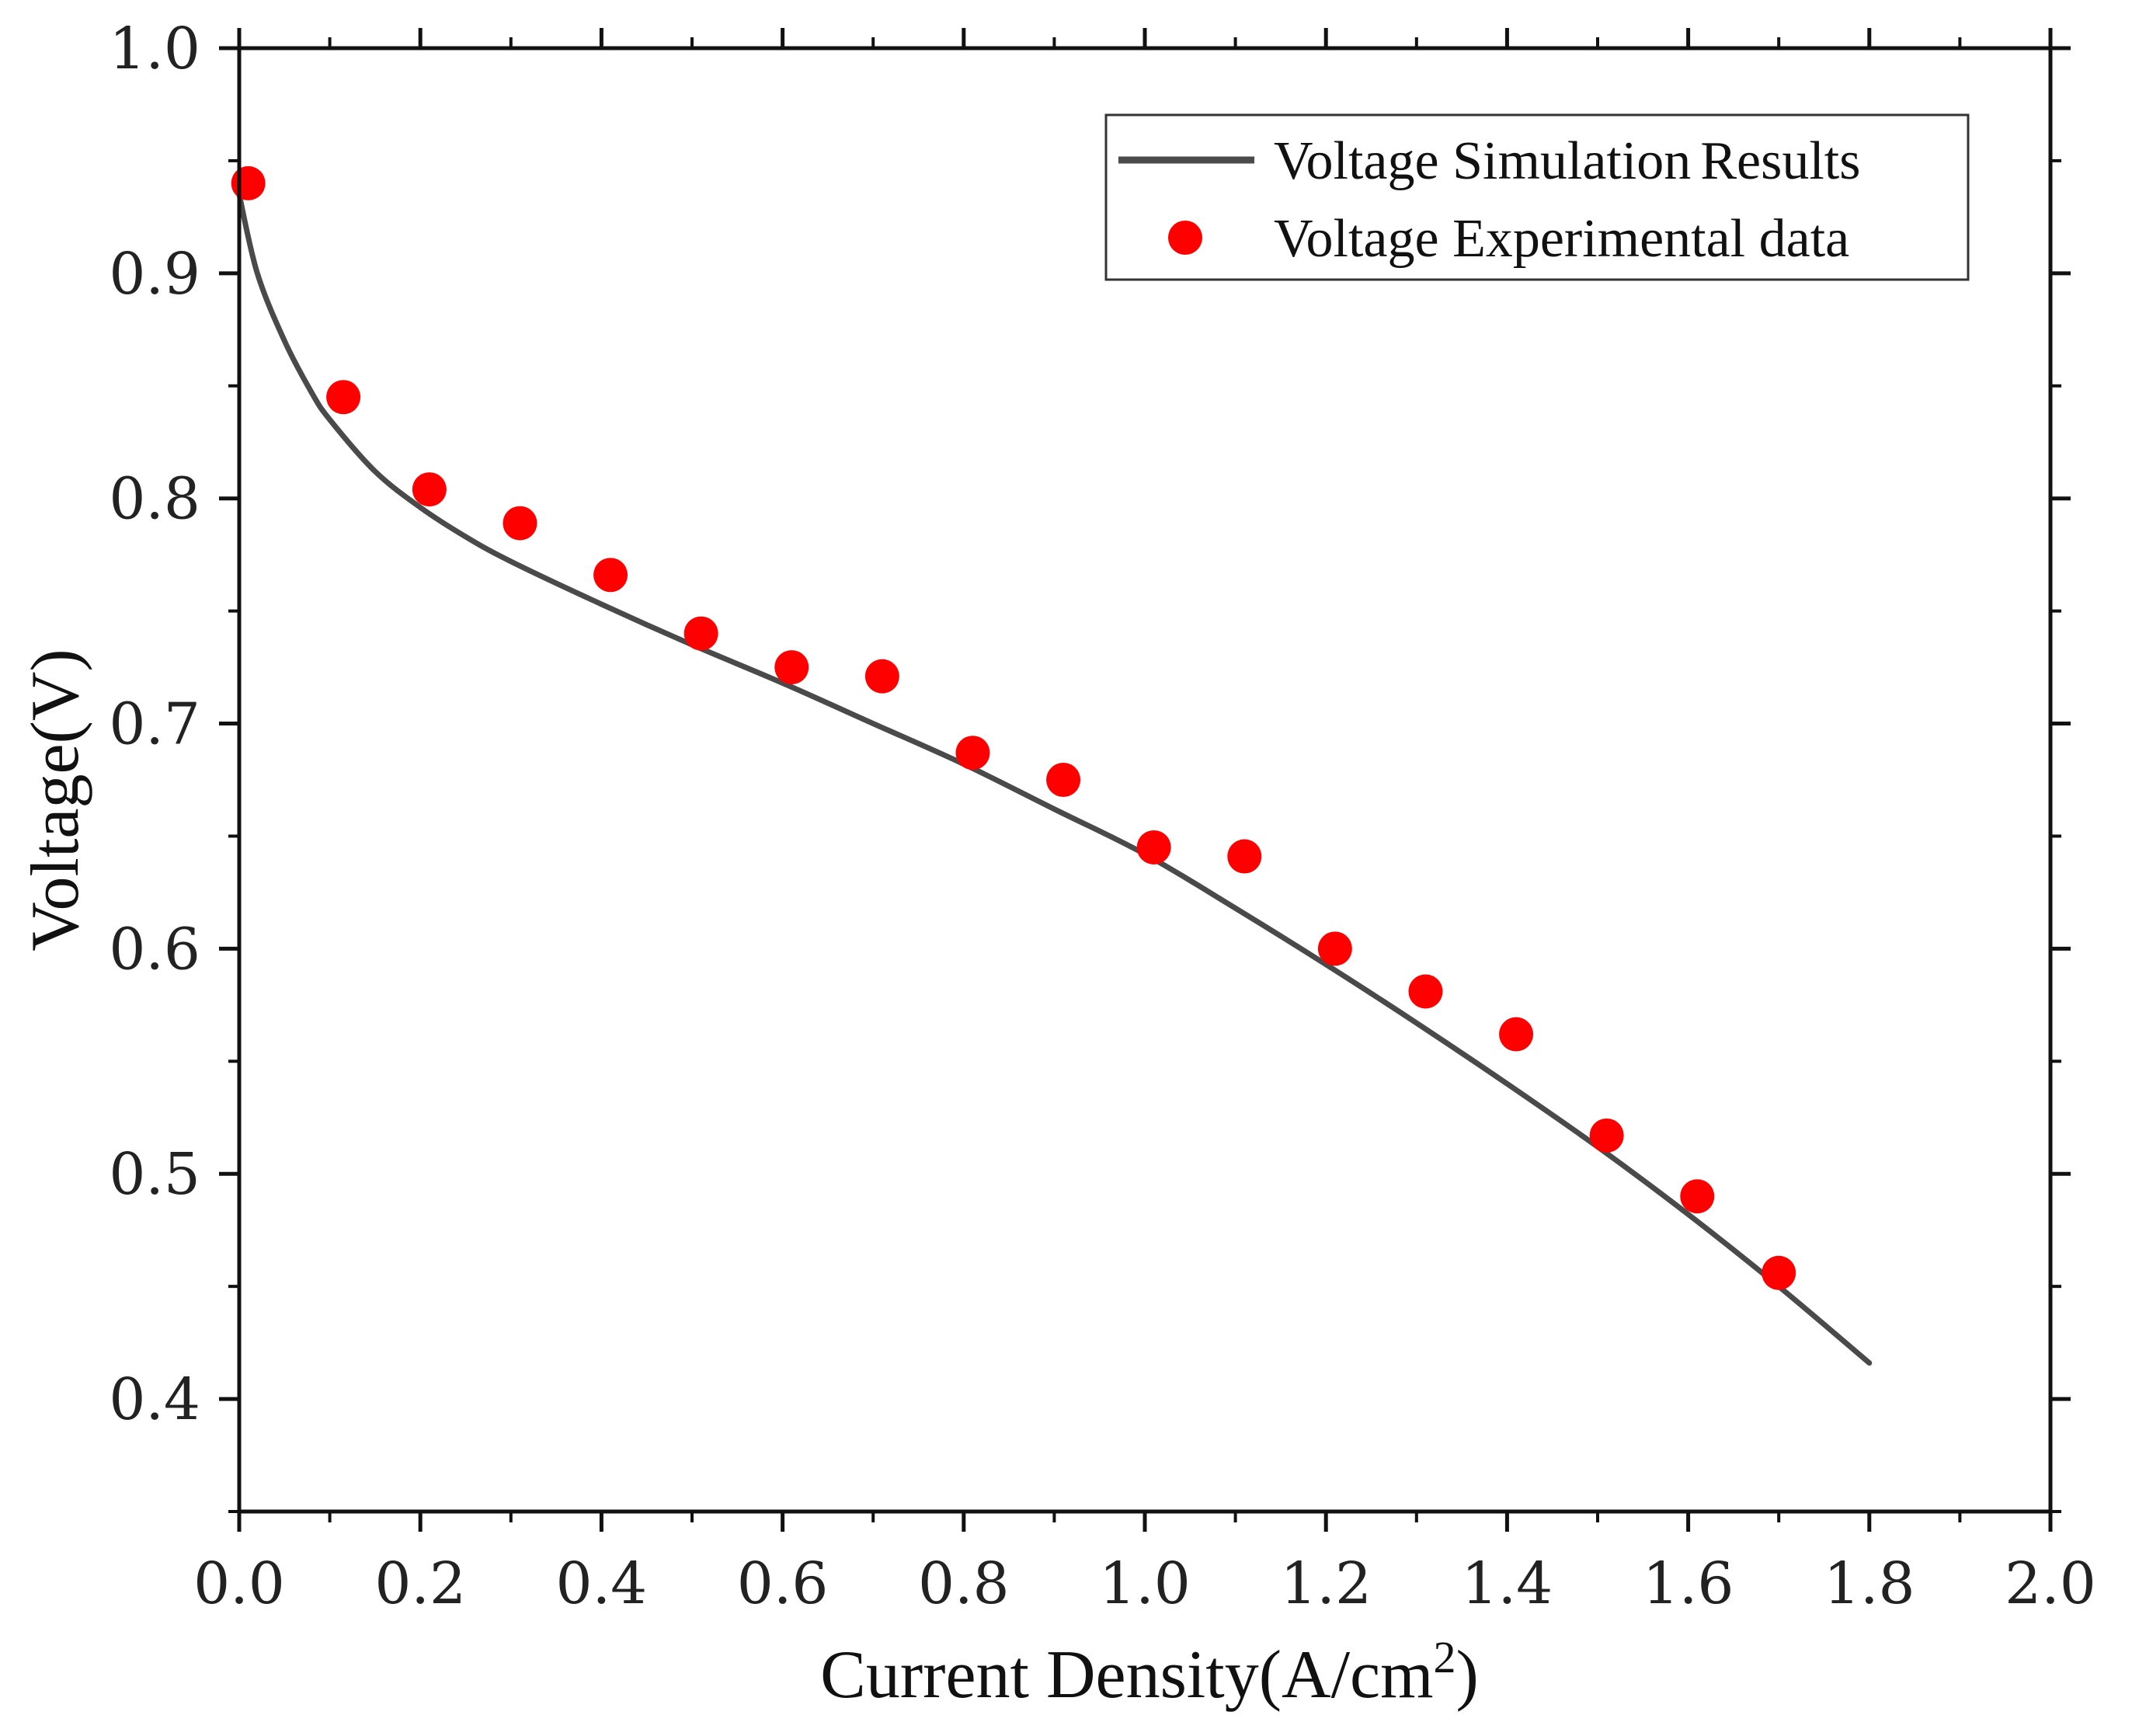 This screenshot has width=2132, height=1736. What do you see at coordinates (154, 1174) in the screenshot?
I see `y-tick-label: 0.5` at bounding box center [154, 1174].